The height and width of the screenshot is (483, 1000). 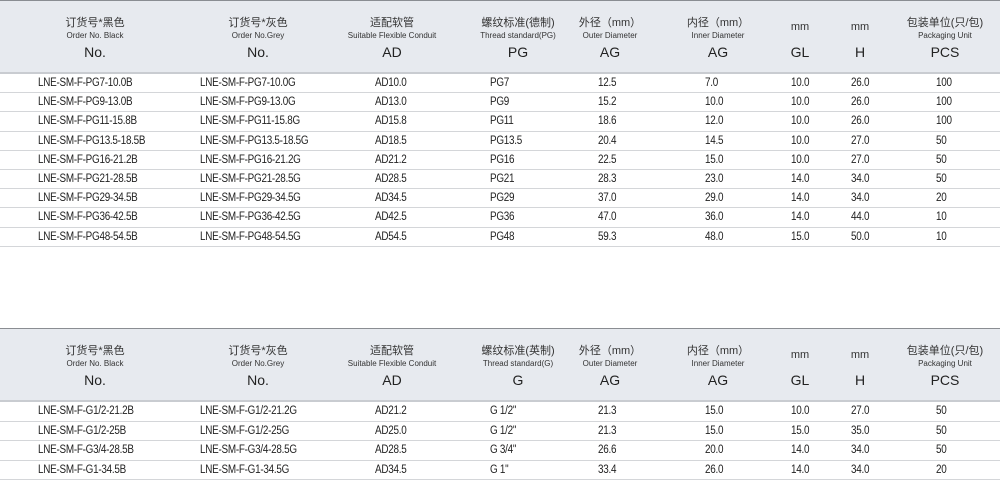 What do you see at coordinates (502, 236) in the screenshot?
I see `cell-thread: PG48` at bounding box center [502, 236].